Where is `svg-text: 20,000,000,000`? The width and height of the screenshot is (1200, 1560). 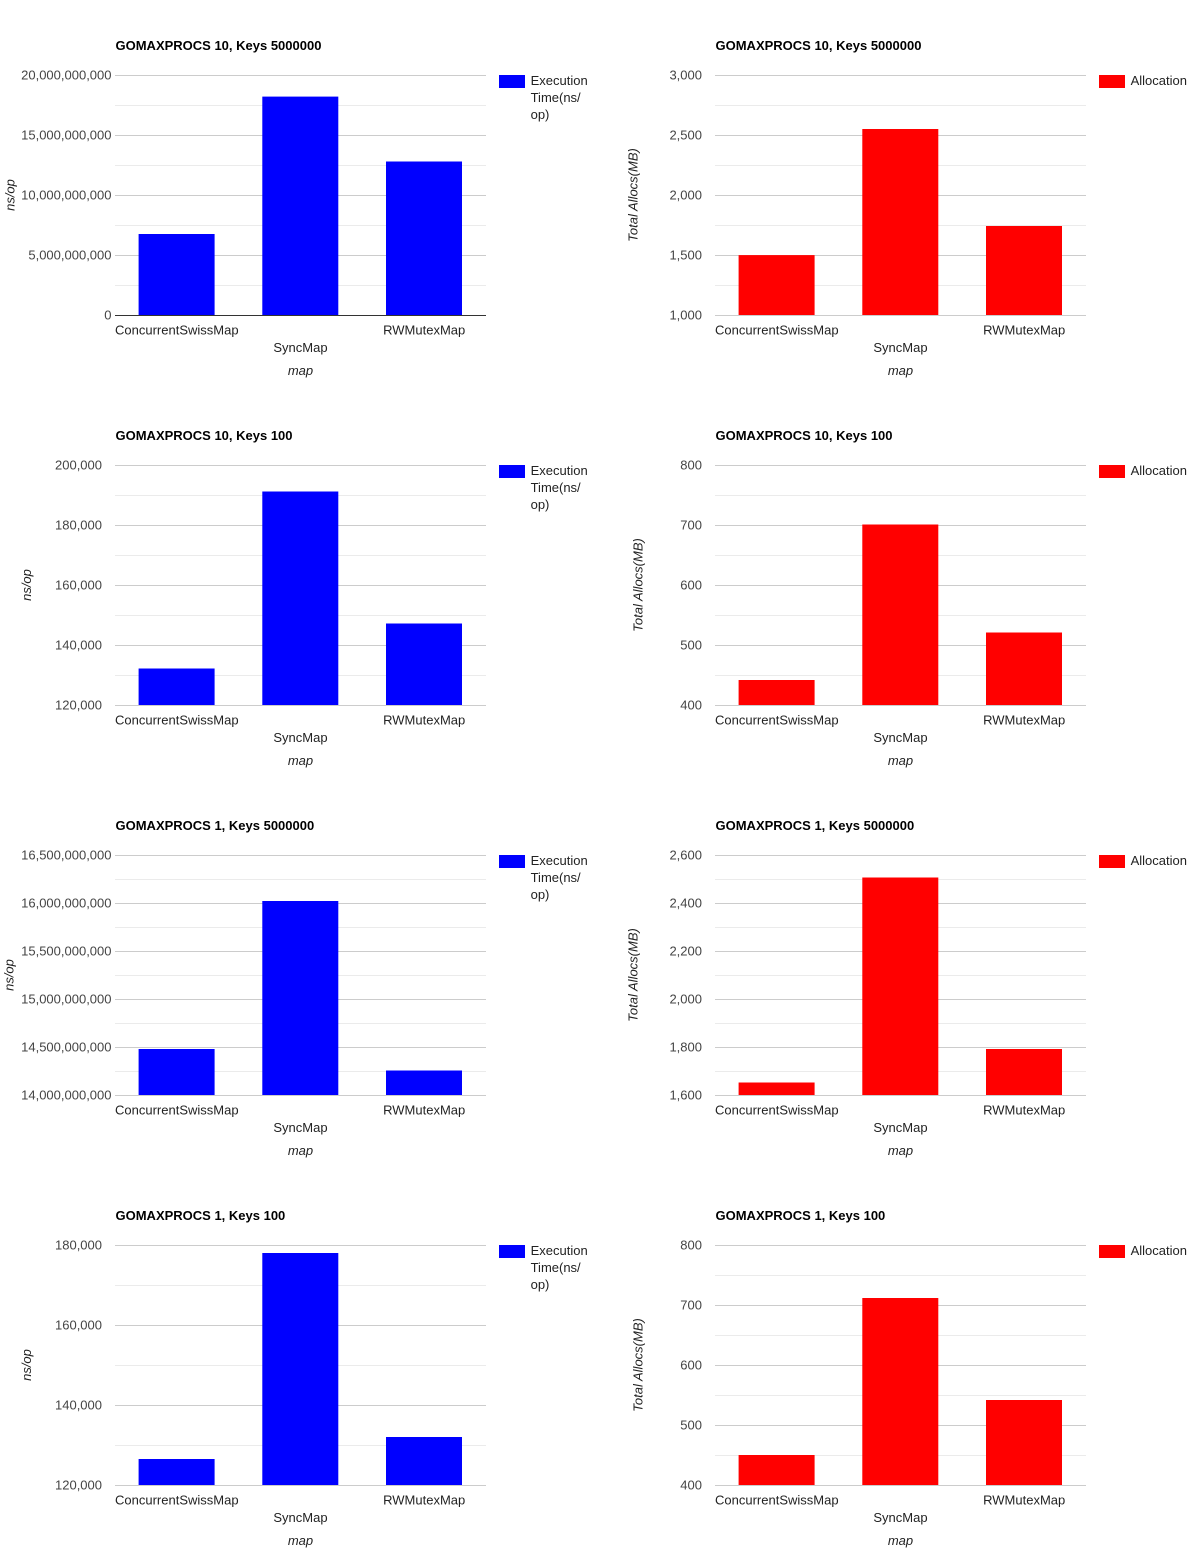
svg-text: 20,000,000,000 is located at coordinates (66, 75).